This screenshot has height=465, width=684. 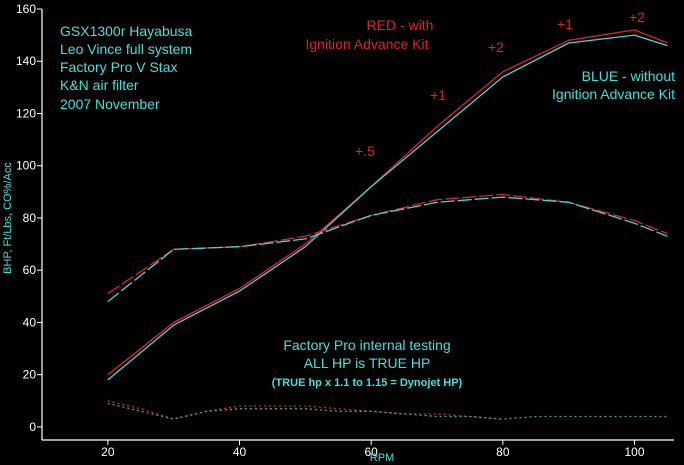 I want to click on y-tick-label: 100, so click(x=26, y=166).